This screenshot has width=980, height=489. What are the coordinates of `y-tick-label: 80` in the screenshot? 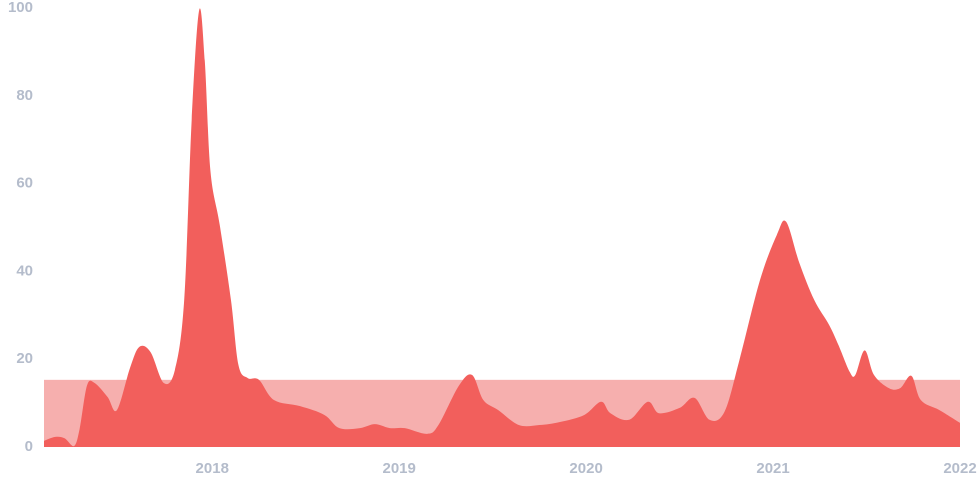 It's located at (24, 95).